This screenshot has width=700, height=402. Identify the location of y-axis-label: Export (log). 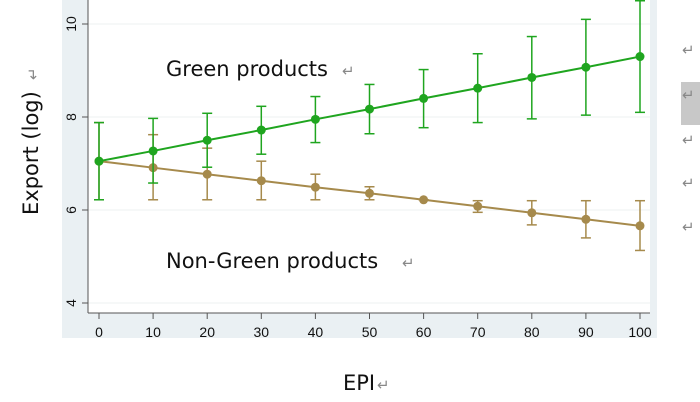
(31, 153).